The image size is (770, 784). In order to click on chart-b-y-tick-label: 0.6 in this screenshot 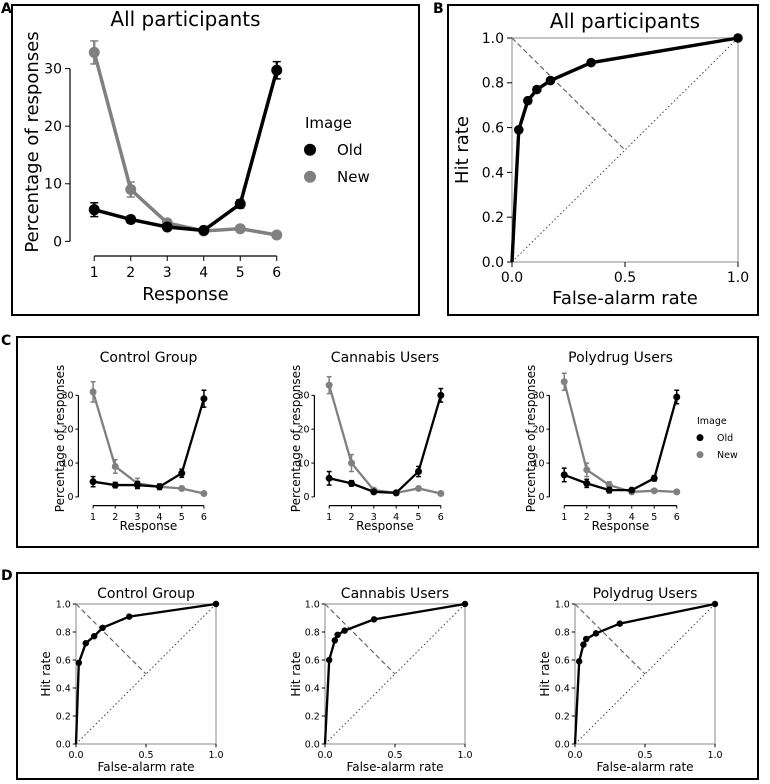, I will do `click(493, 129)`.